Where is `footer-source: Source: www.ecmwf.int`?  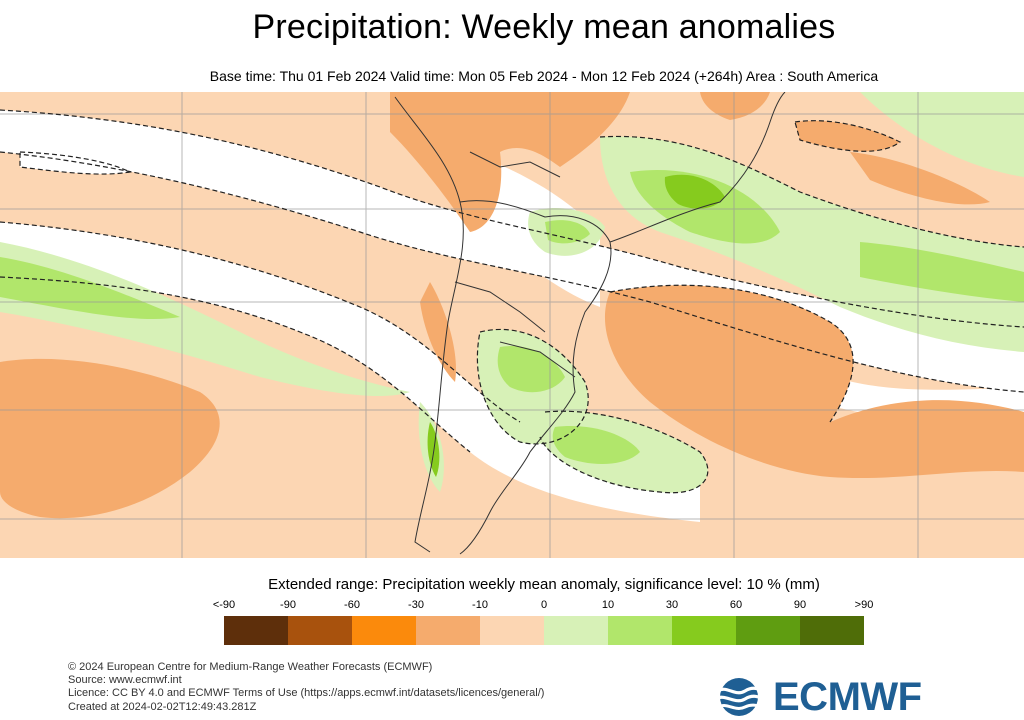
footer-source: Source: www.ecmwf.int is located at coordinates (125, 680).